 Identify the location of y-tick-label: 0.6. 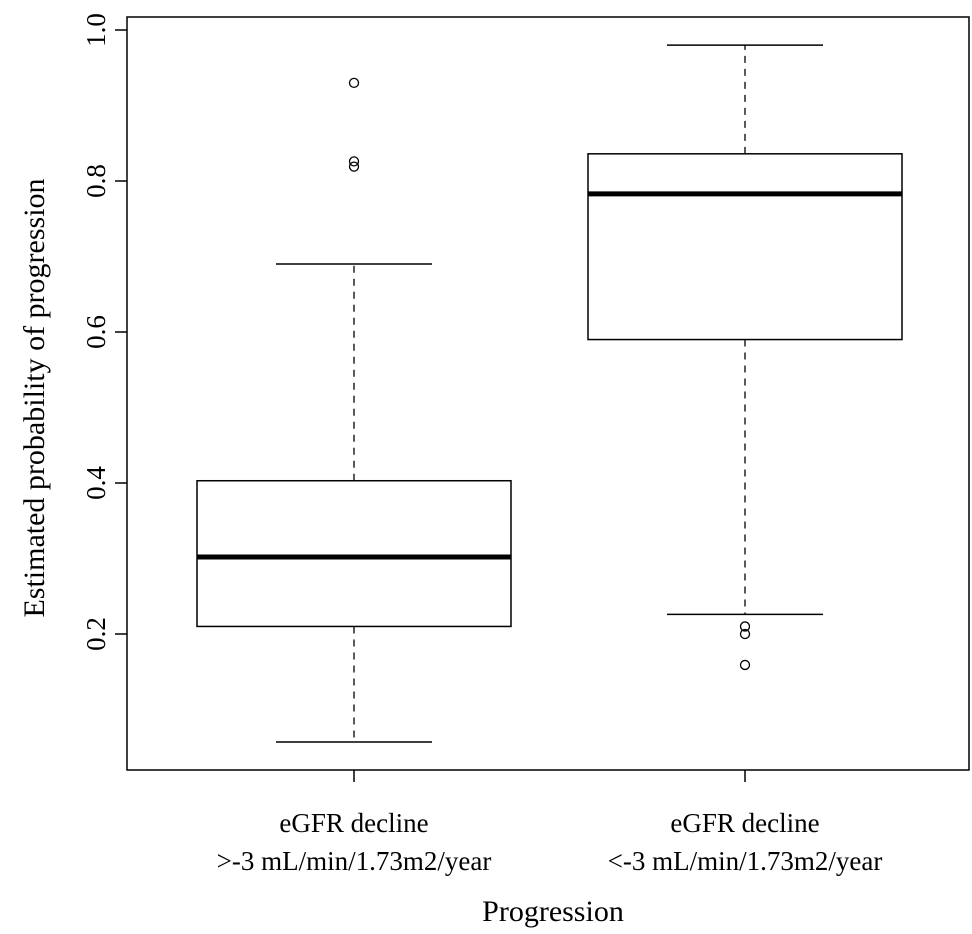
(96, 332).